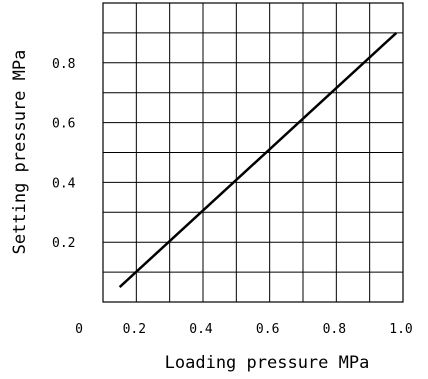  What do you see at coordinates (267, 363) in the screenshot?
I see `x-axis-label: Loading pressure MPa` at bounding box center [267, 363].